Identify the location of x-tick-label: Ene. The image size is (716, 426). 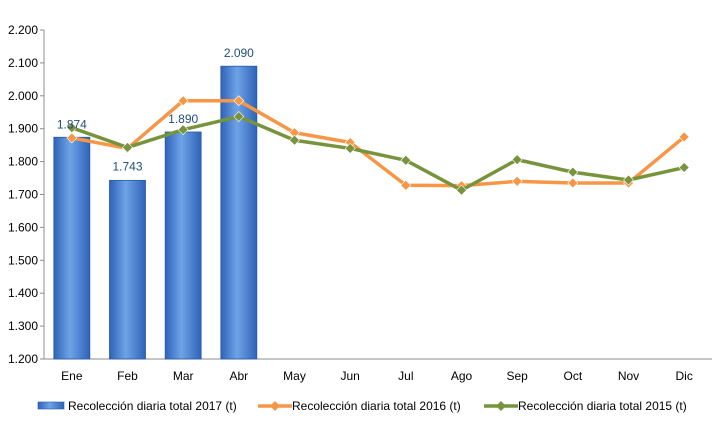
(72, 376).